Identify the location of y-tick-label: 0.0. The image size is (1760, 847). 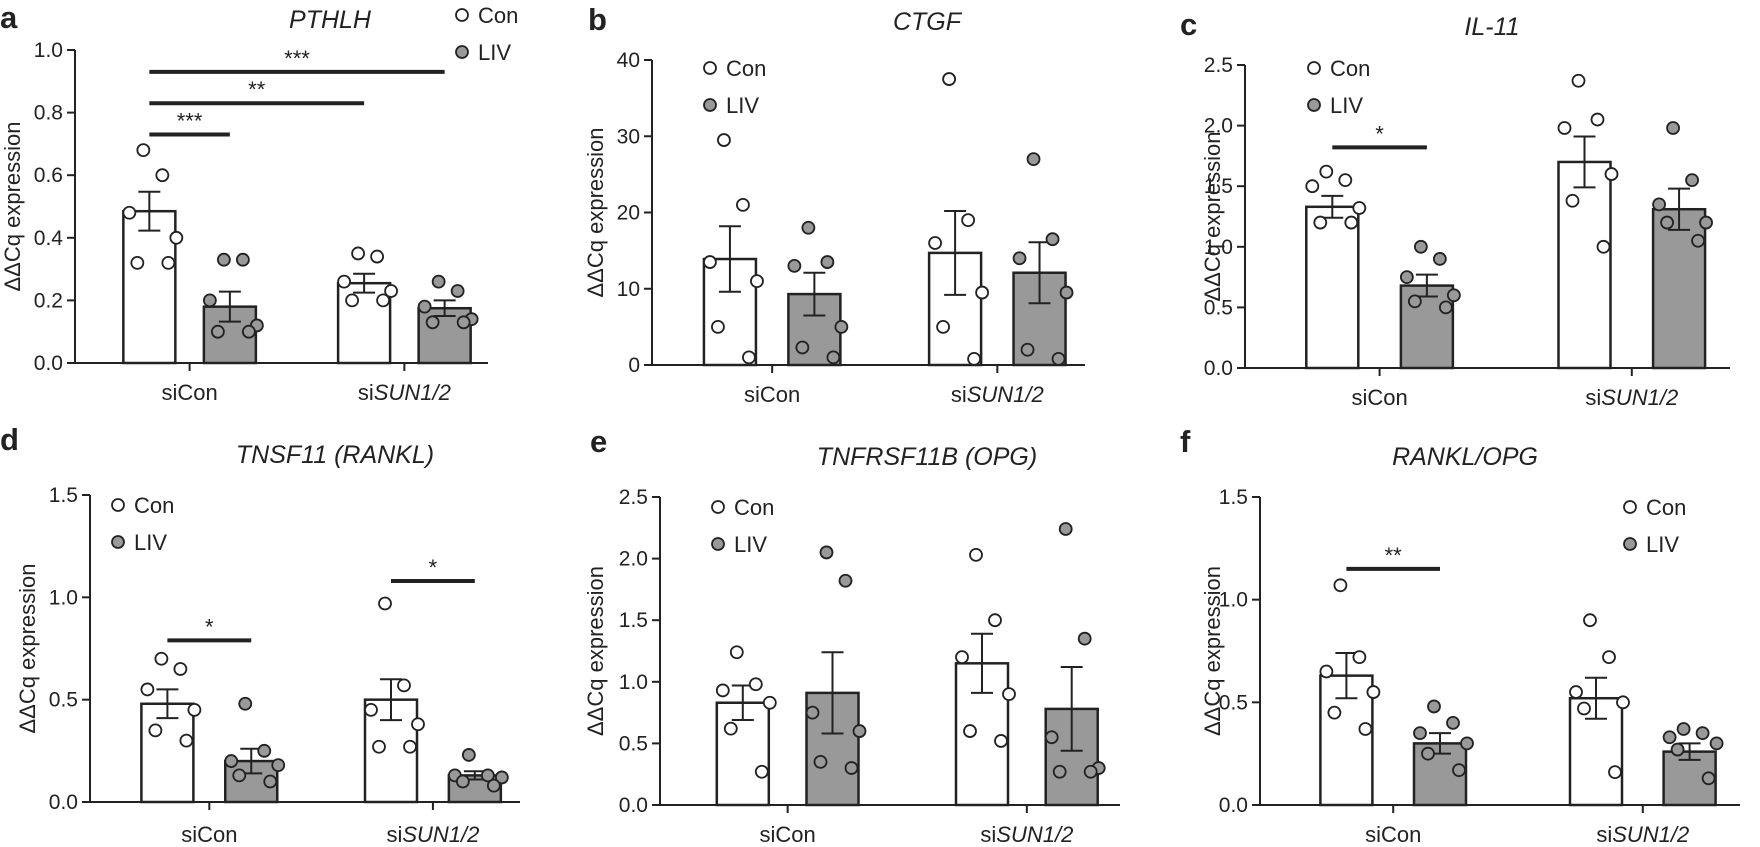
(1233, 805).